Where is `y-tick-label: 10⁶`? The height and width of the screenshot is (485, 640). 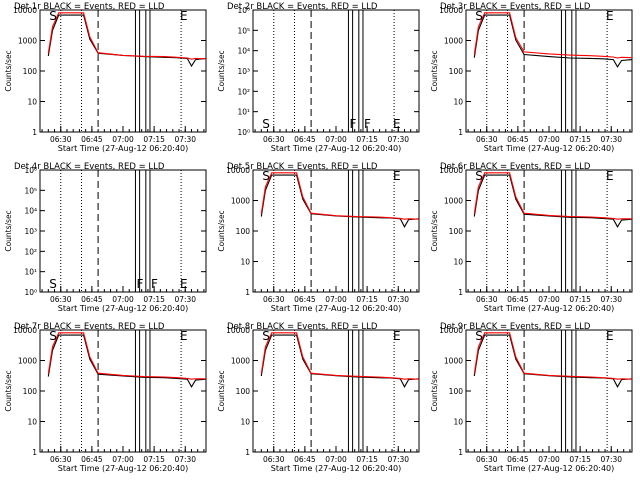
y-tick-label: 10⁶ is located at coordinates (243, 10).